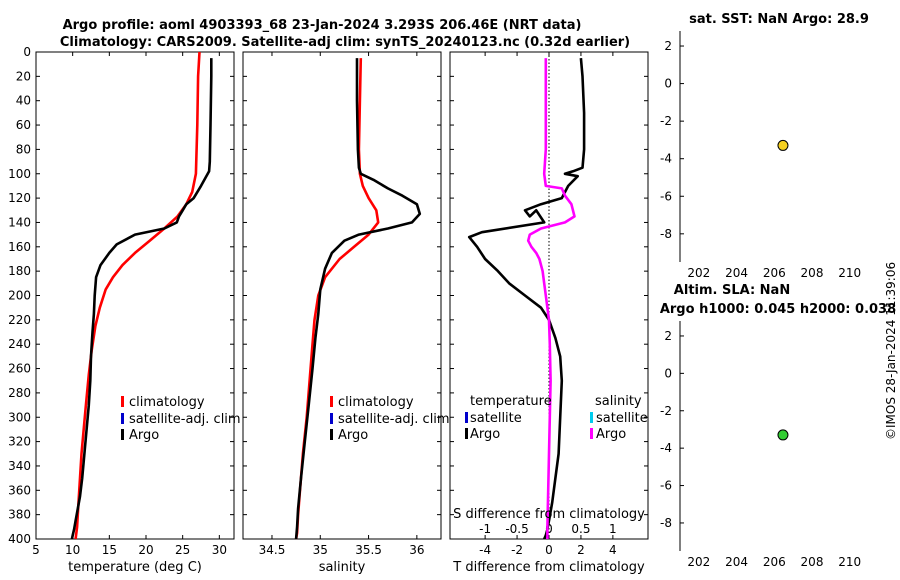 Image resolution: width=900 pixels, height=580 pixels. Describe the element at coordinates (23, 149) in the screenshot. I see `y-tick-label: 80` at that location.